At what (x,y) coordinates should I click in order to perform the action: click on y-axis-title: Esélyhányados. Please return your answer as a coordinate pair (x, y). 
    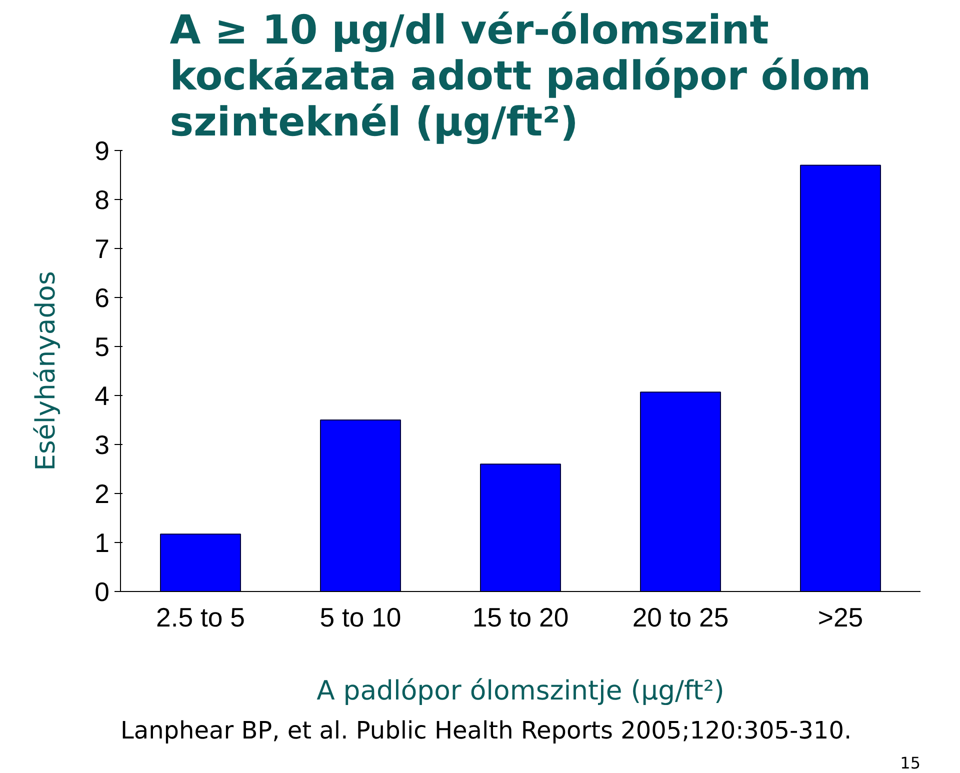
    Looking at the image, I should click on (46, 371).